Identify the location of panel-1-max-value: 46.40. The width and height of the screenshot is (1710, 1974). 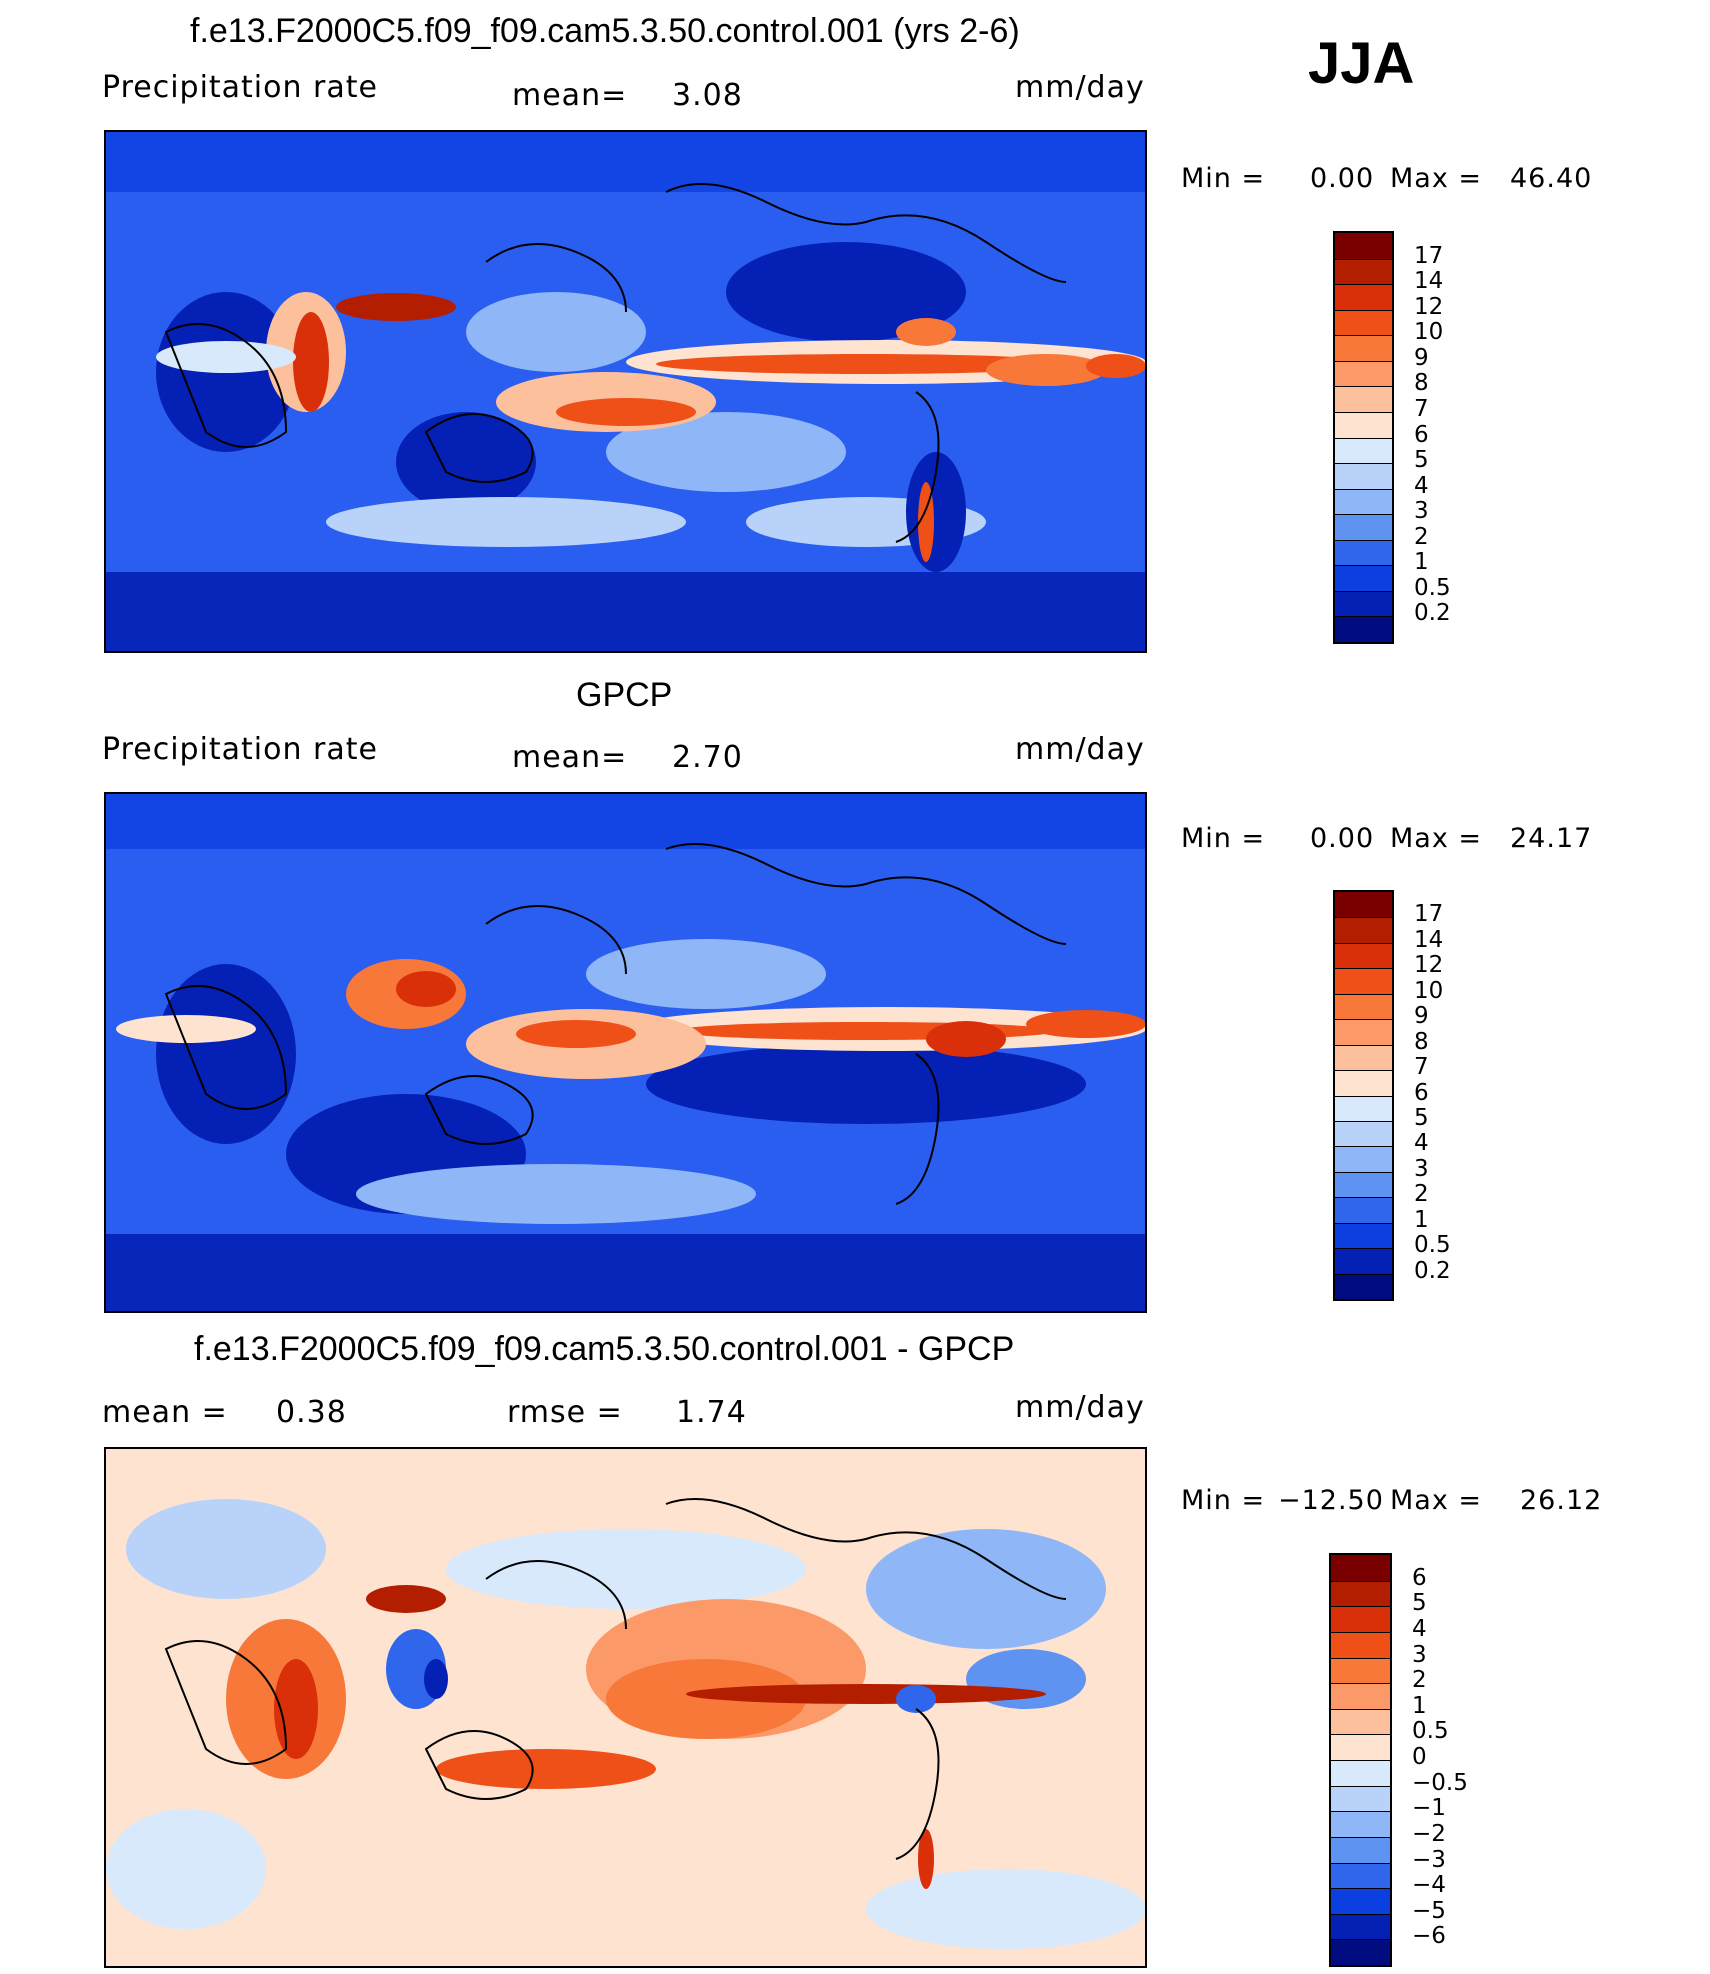
(1551, 178).